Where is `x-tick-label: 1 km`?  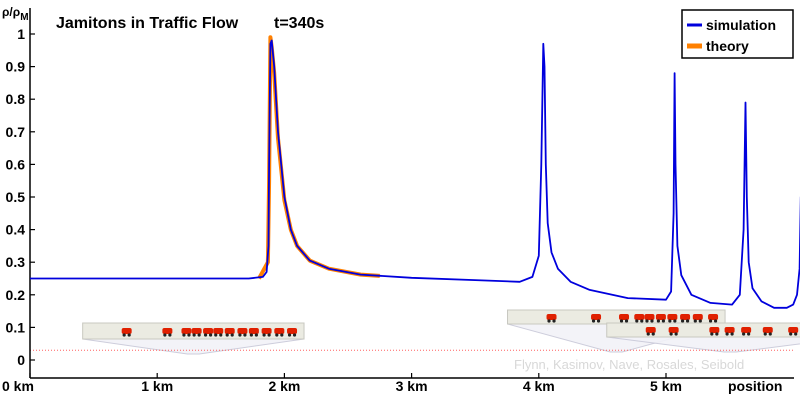 x-tick-label: 1 km is located at coordinates (157, 386).